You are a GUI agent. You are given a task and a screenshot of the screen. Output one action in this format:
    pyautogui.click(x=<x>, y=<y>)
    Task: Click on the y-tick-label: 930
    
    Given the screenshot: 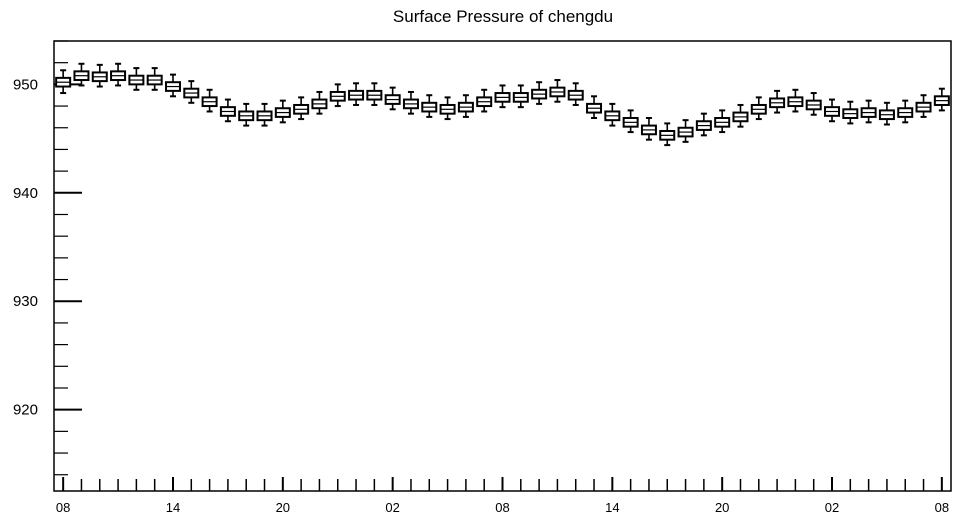 What is the action you would take?
    pyautogui.click(x=25, y=301)
    